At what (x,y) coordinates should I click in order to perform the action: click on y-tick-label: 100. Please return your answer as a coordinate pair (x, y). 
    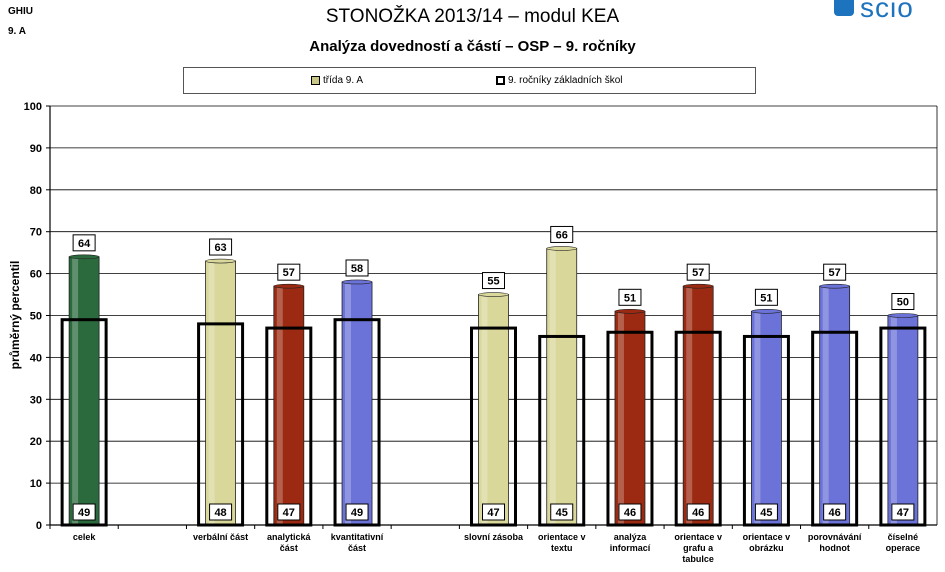
    Looking at the image, I should click on (33, 107).